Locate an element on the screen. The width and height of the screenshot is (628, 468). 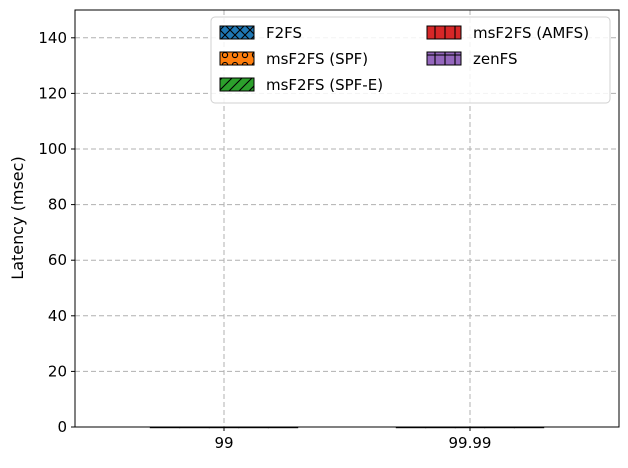
y-tick-label: 40 is located at coordinates (57, 316).